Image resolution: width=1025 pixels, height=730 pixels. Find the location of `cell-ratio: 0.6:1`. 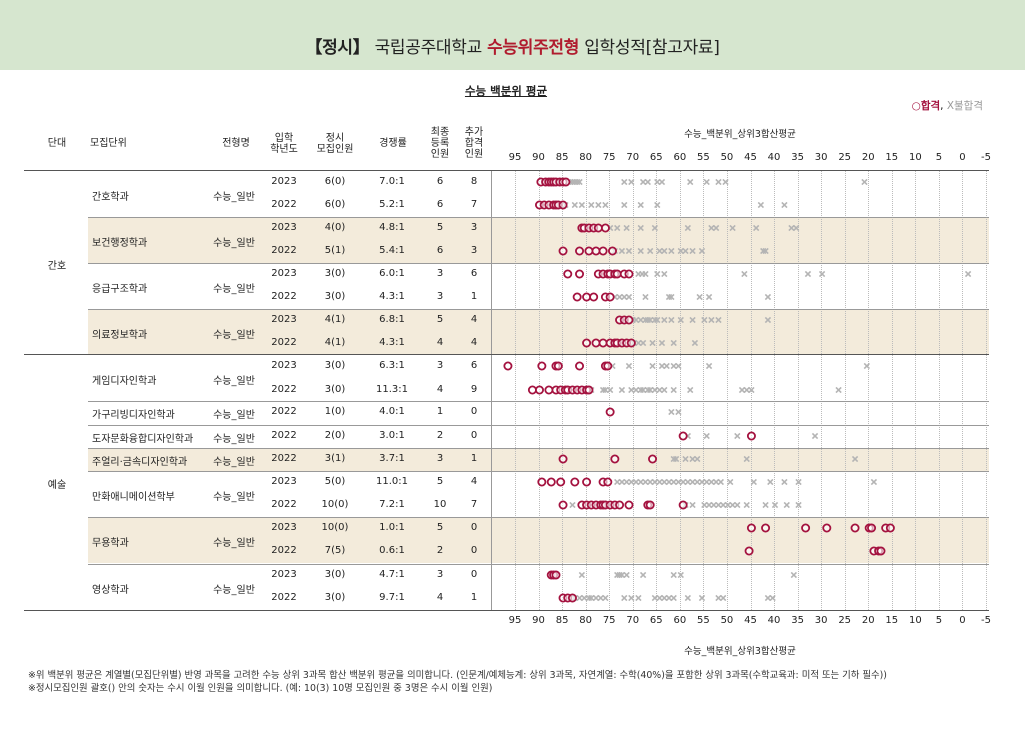

cell-ratio: 0.6:1 is located at coordinates (392, 550).